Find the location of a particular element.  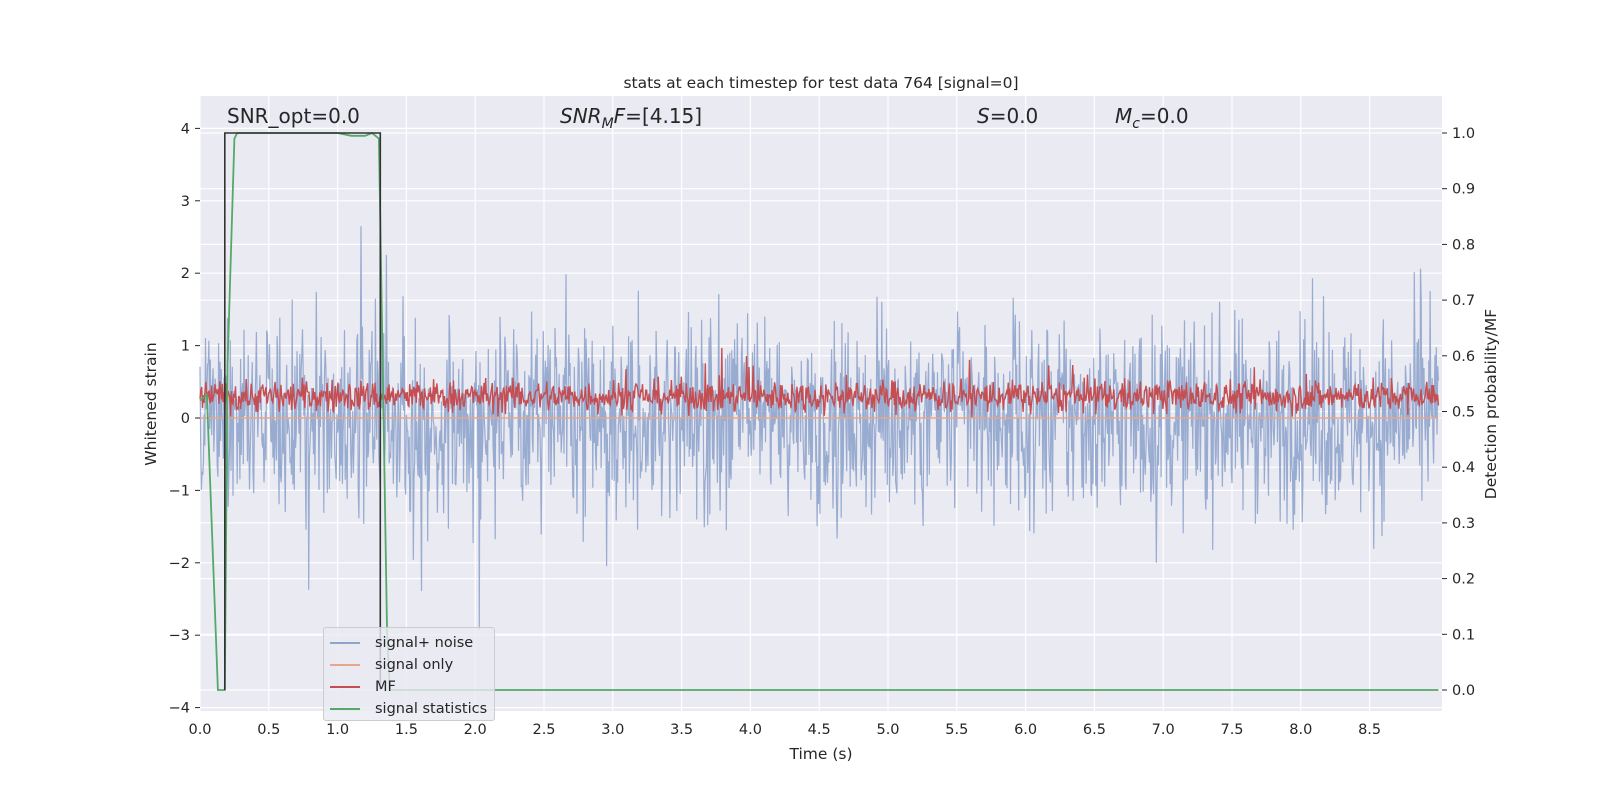

x-tick-label: 4.0 is located at coordinates (750, 730).